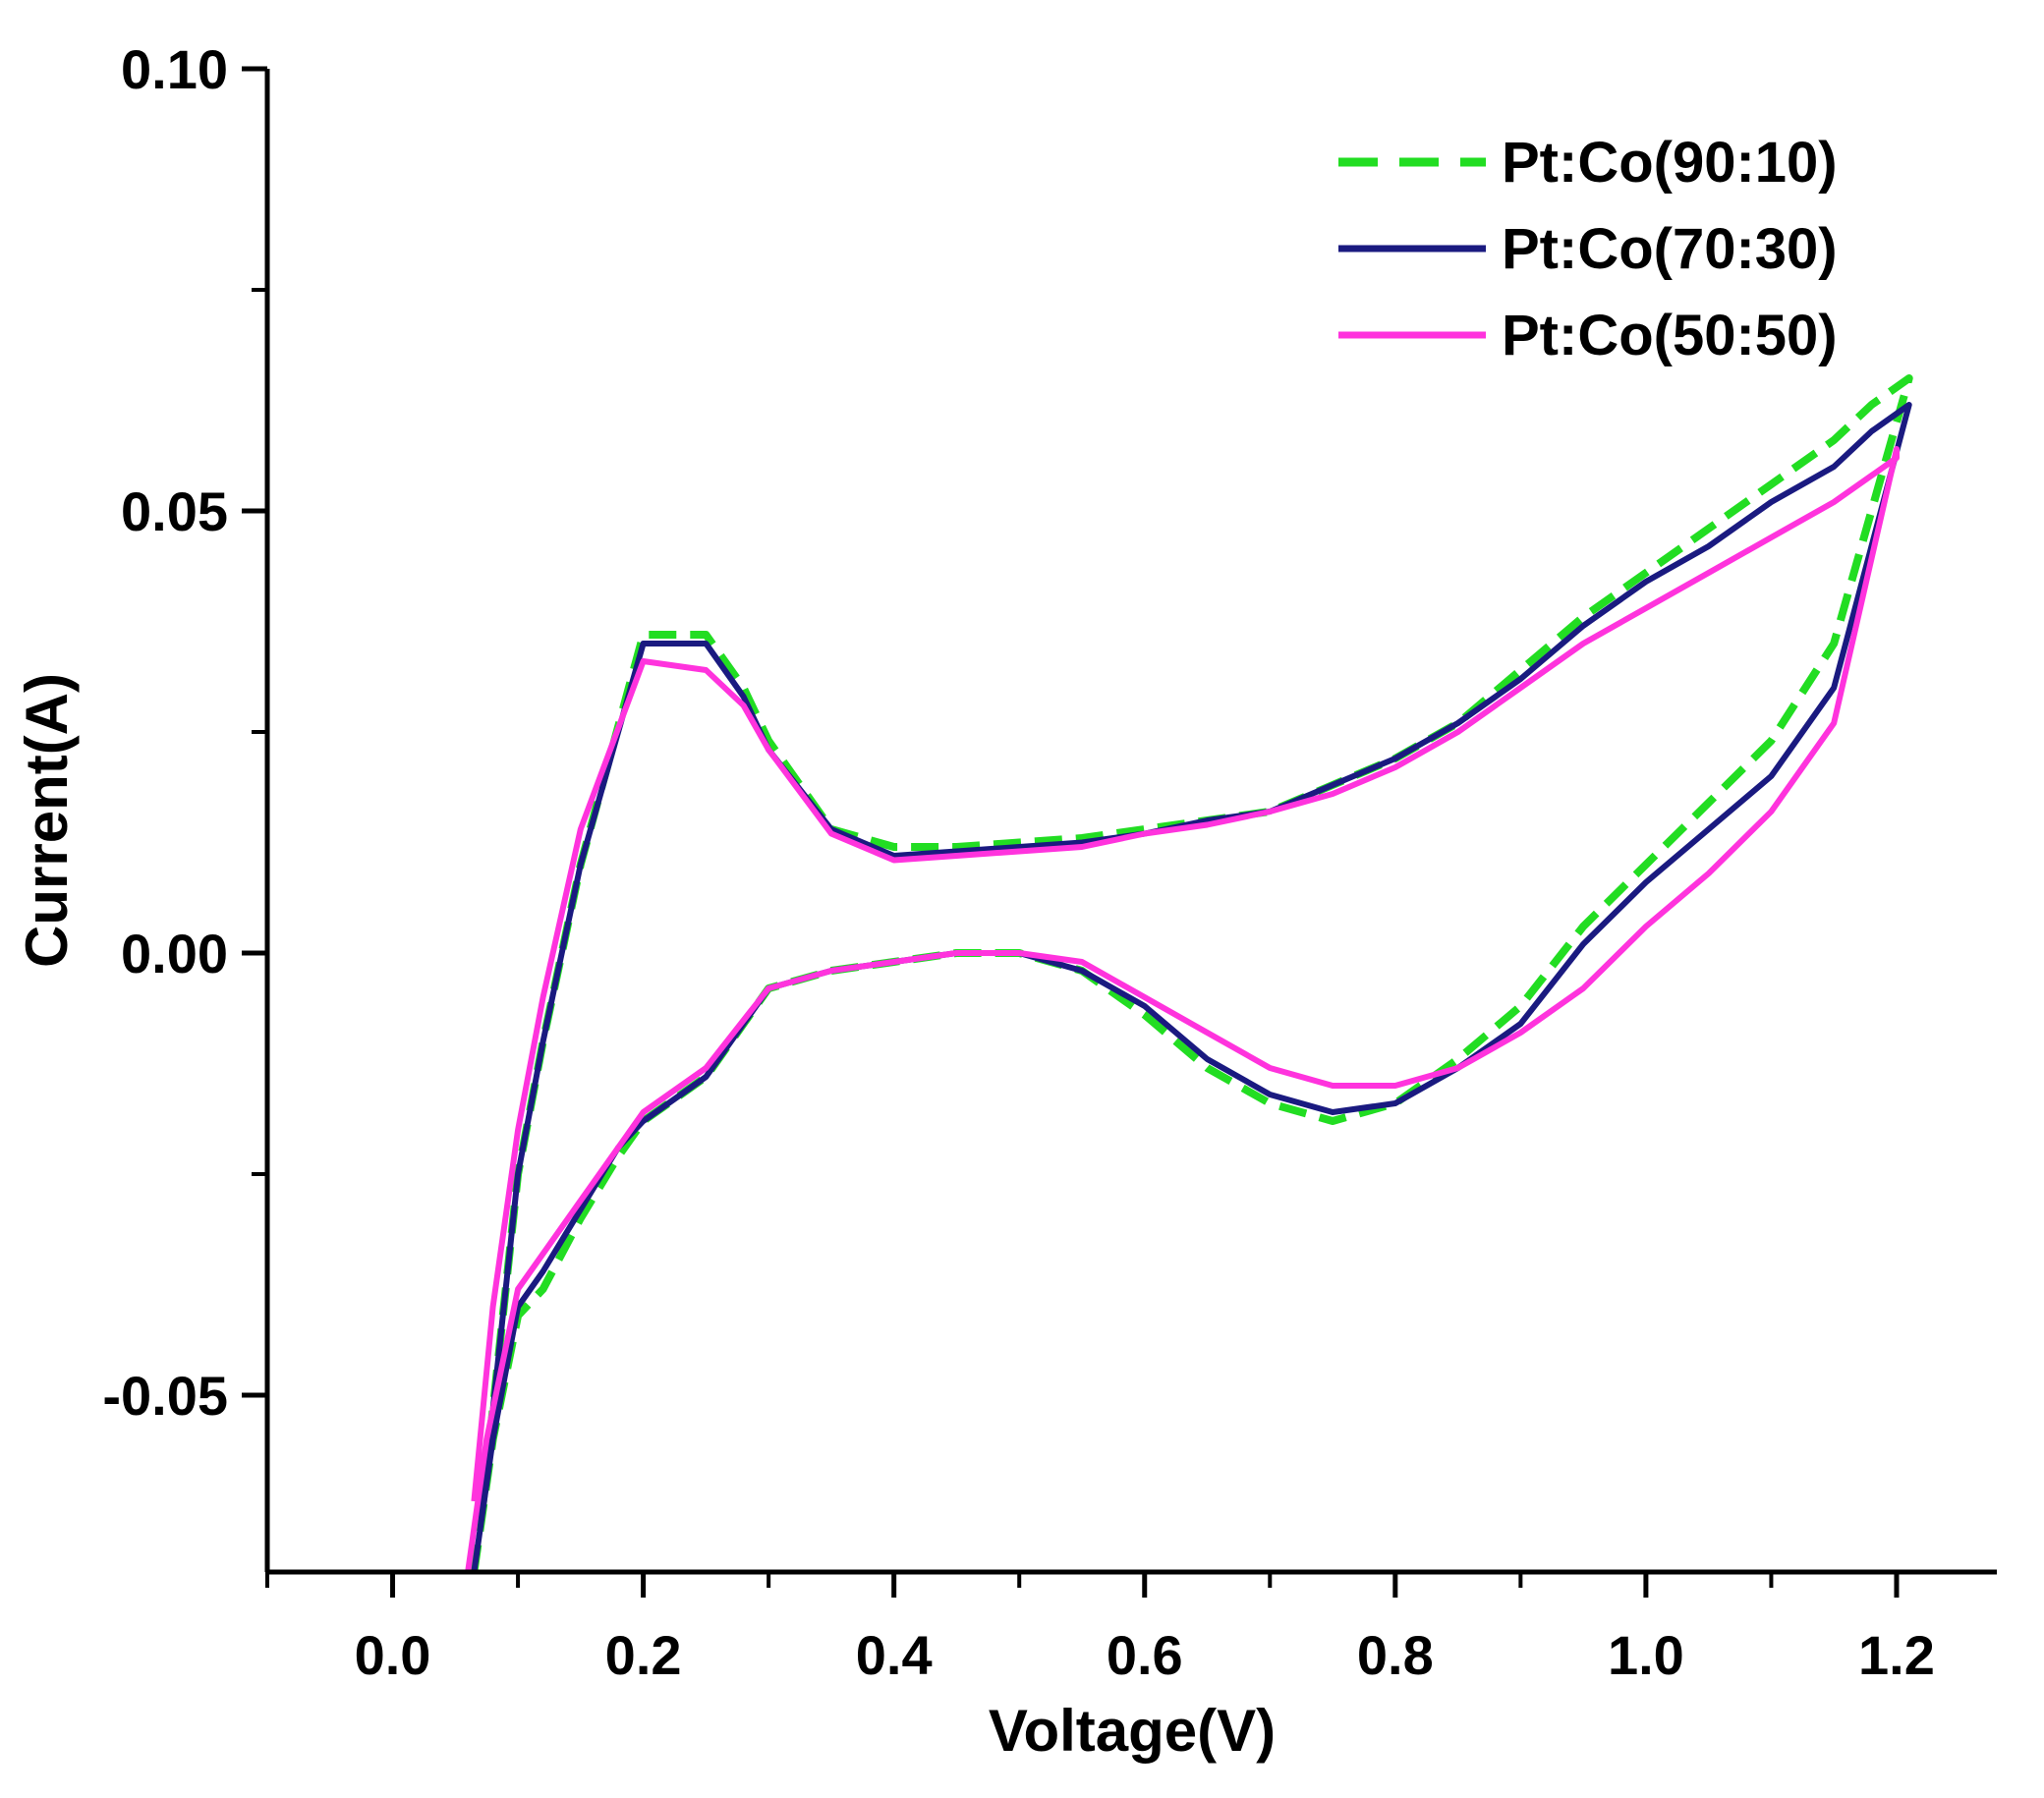 The width and height of the screenshot is (2044, 1798). What do you see at coordinates (174, 953) in the screenshot?
I see `y-tick-label: 0.00` at bounding box center [174, 953].